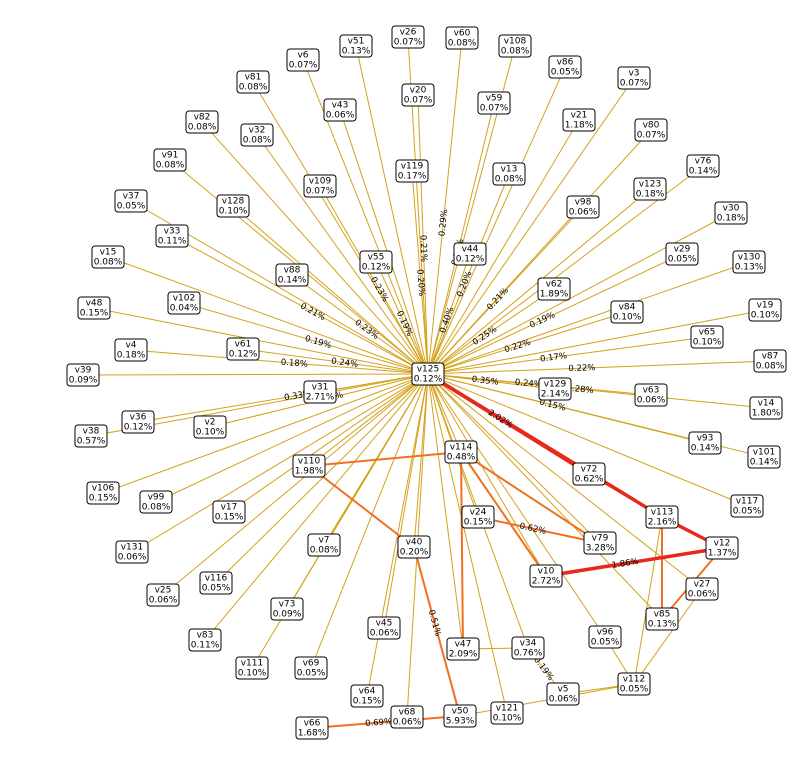 Image resolution: width=812 pixels, height=763 pixels. I want to click on node: v102.72%, so click(546, 576).